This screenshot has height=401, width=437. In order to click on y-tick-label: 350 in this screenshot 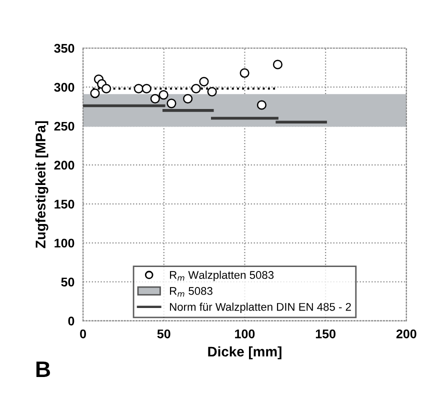, I will do `click(64, 48)`.